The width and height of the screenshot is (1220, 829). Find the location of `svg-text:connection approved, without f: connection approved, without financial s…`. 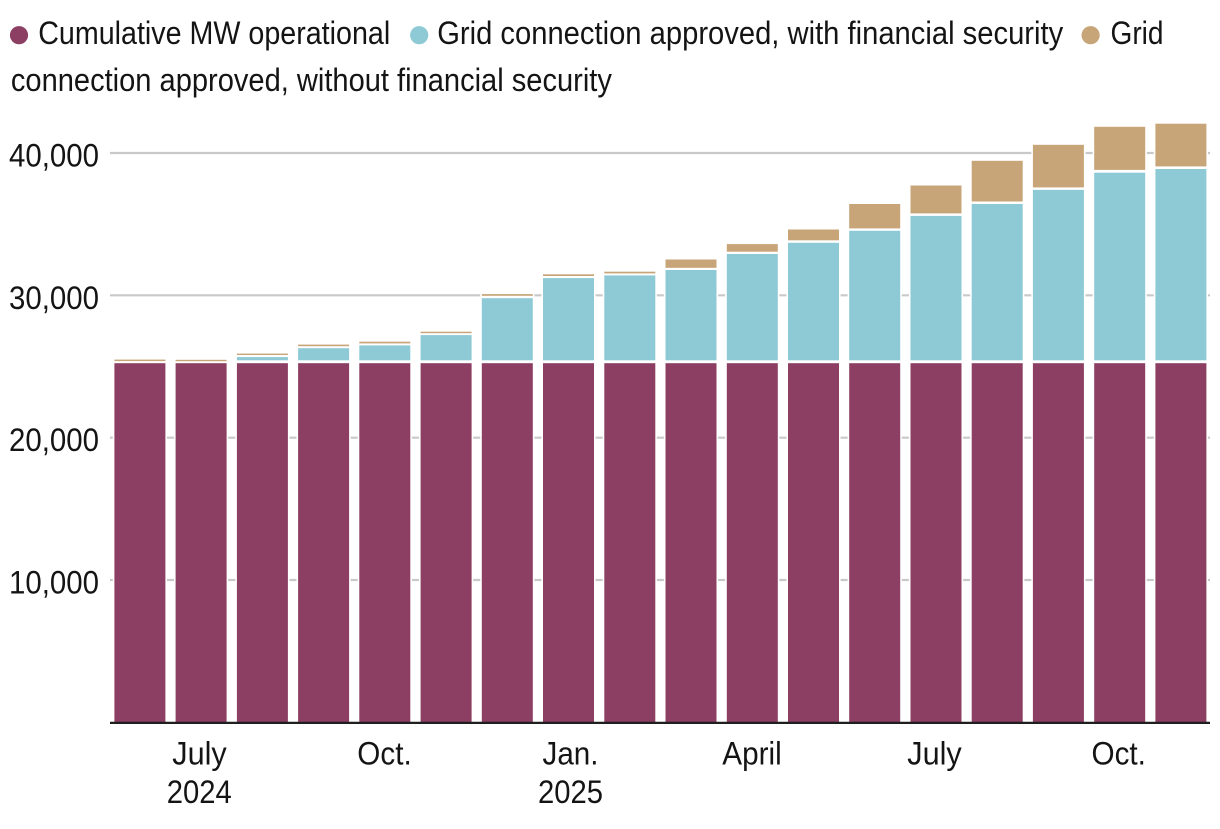

svg-text:connection approved, without f: connection approved, without financial s… is located at coordinates (311, 80).